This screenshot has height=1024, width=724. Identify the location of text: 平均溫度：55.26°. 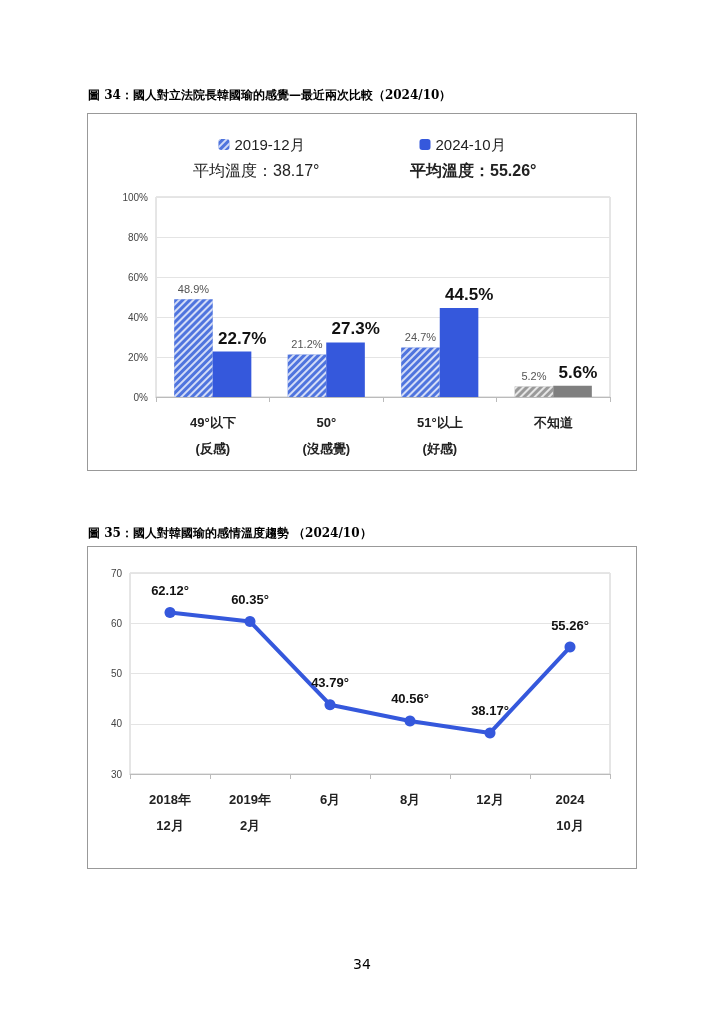
(473, 169).